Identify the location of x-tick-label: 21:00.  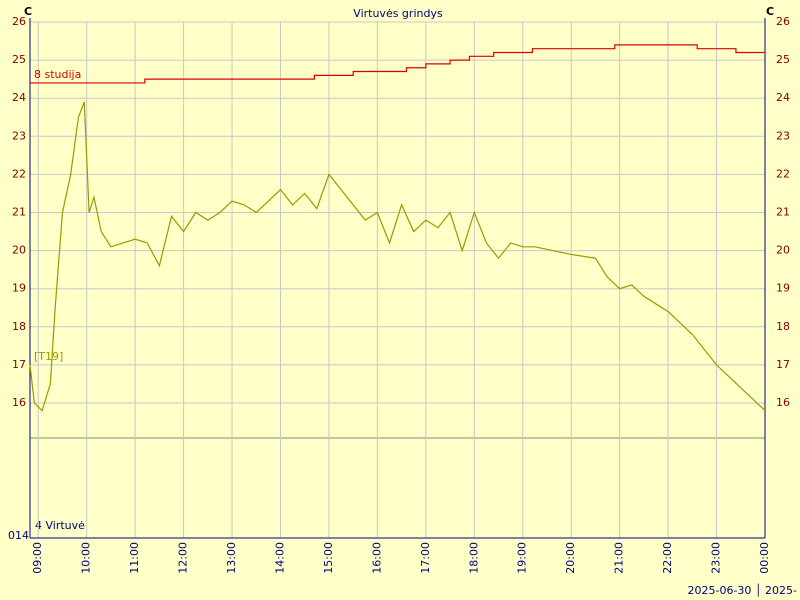
(619, 558).